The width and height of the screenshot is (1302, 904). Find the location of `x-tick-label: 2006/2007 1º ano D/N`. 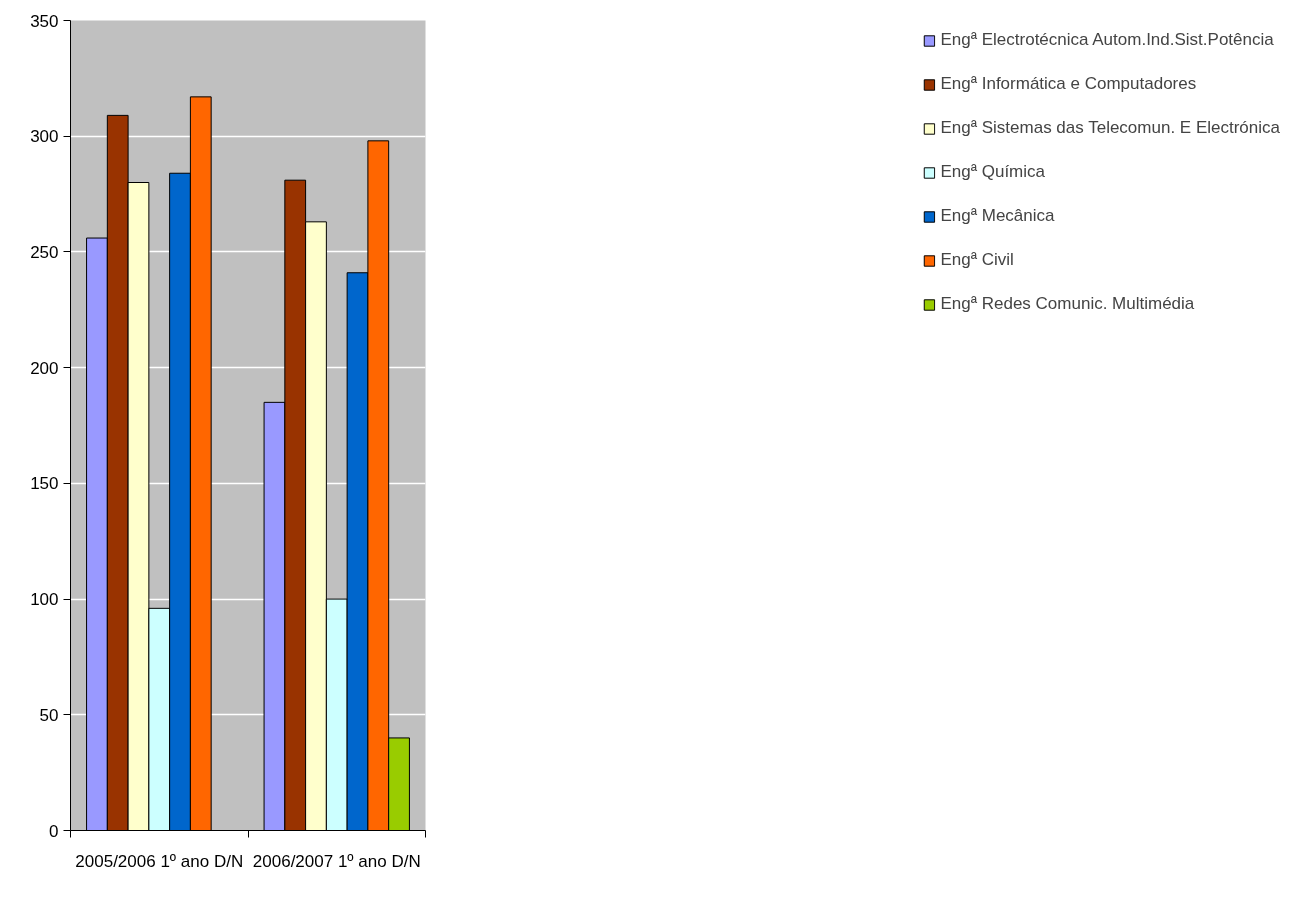

x-tick-label: 2006/2007 1º ano D/N is located at coordinates (336, 861).